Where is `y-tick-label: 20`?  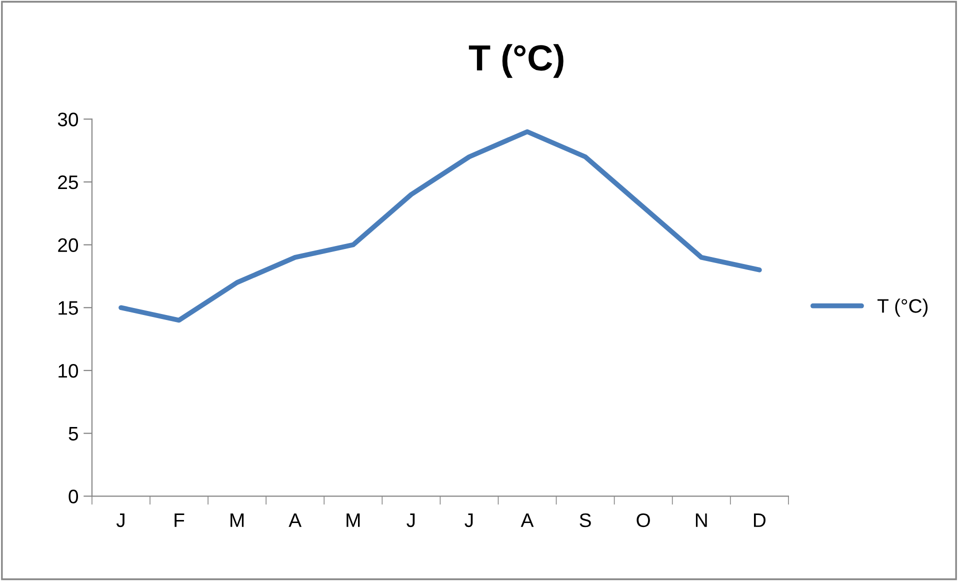
y-tick-label: 20 is located at coordinates (68, 245).